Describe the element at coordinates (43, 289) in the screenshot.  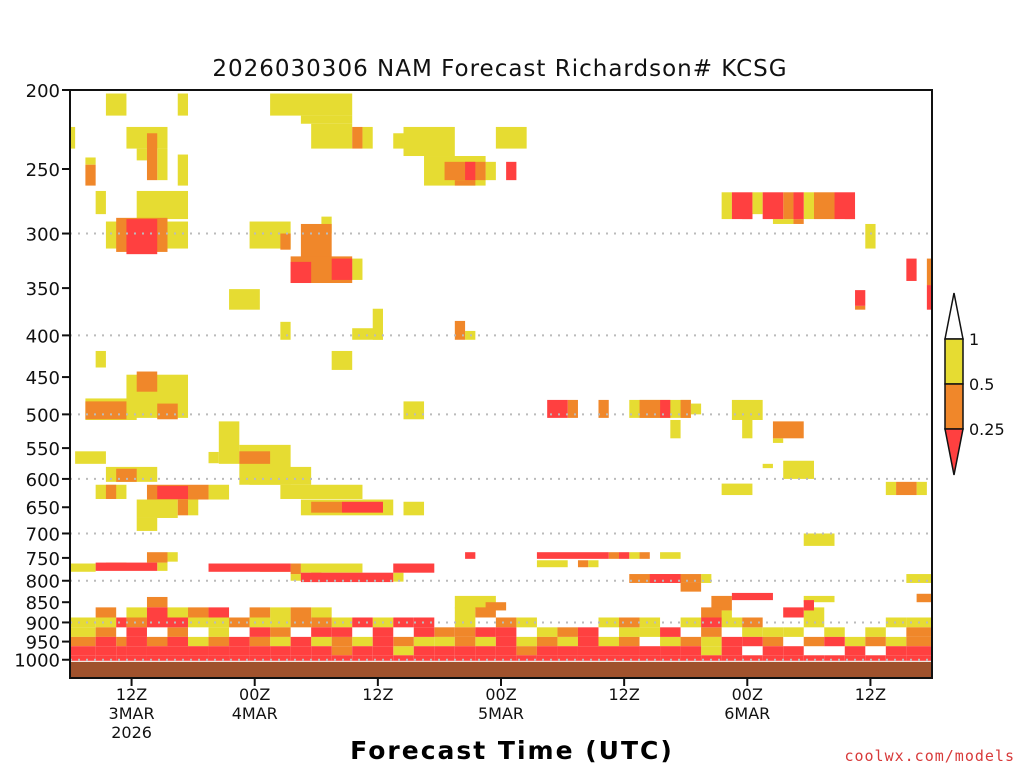
I see `y-tick-label: 350` at that location.